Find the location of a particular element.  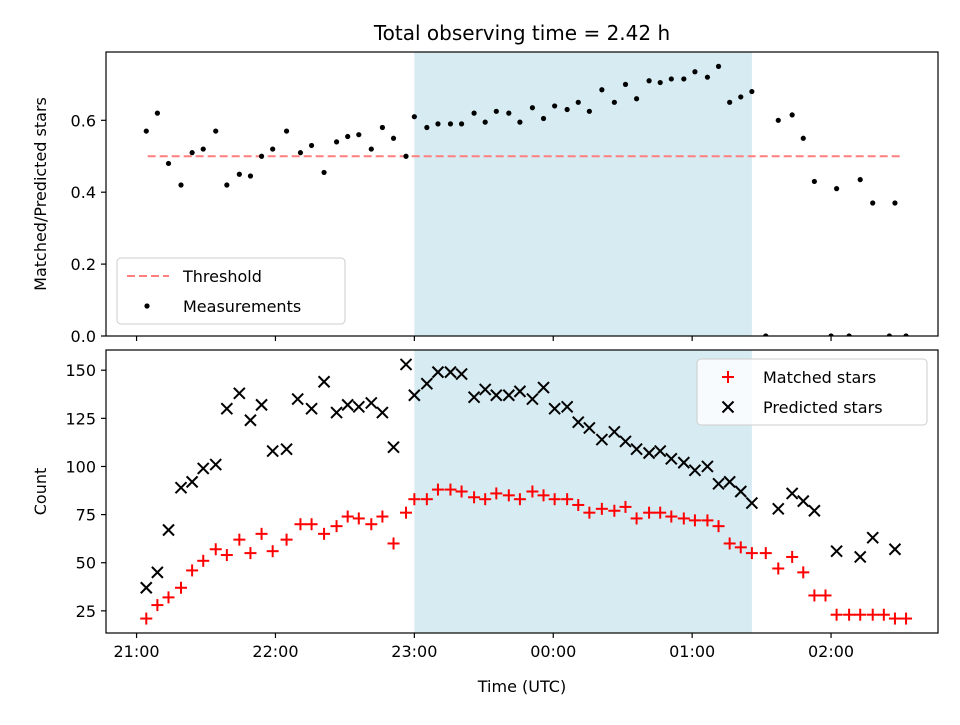

point-x-56-b is located at coordinates (814, 510).